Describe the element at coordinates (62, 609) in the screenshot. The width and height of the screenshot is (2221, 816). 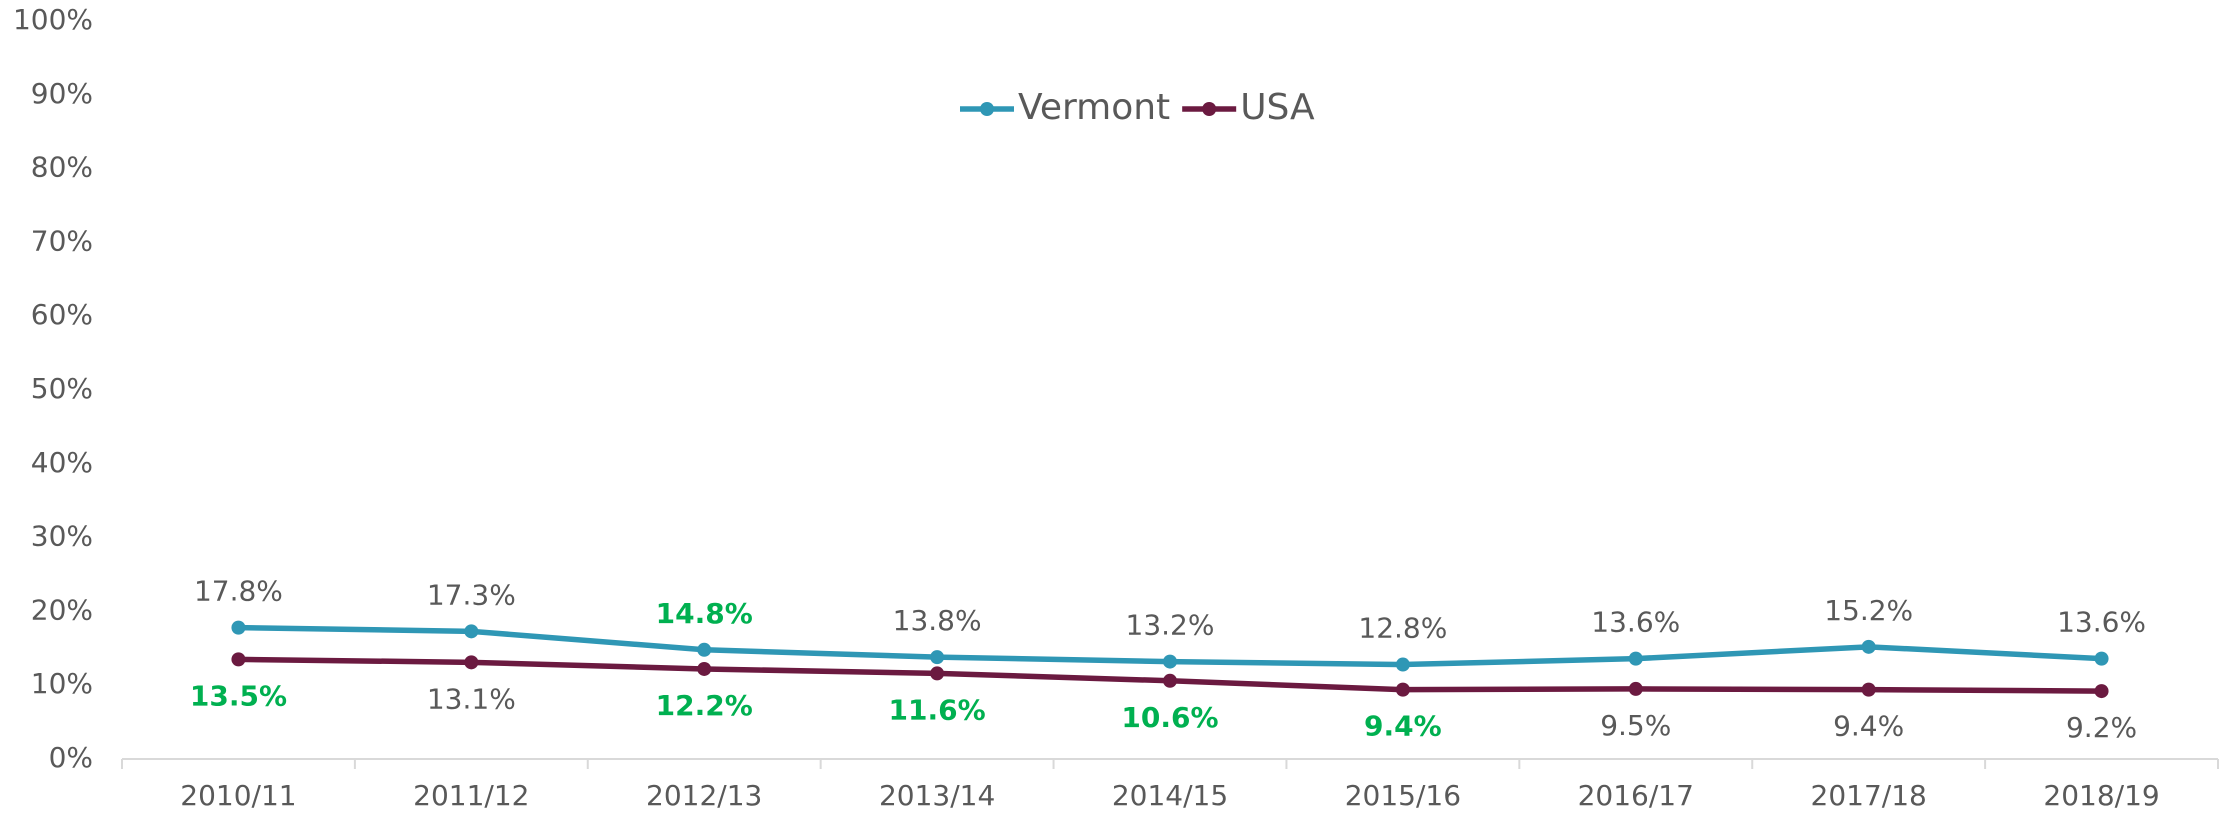
I see `y-tick-label: 20%` at that location.